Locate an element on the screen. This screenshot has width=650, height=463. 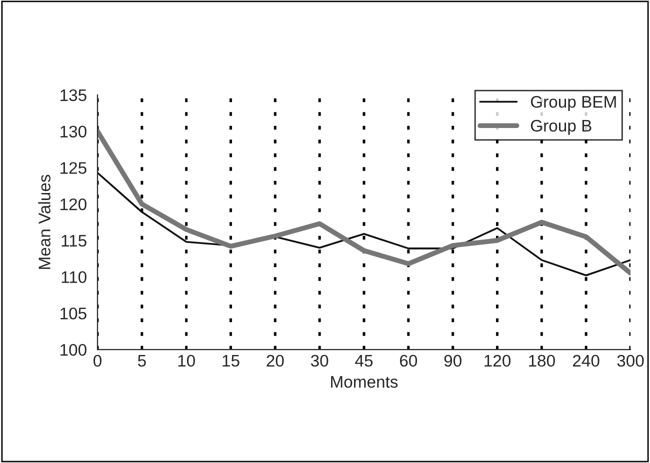
y-axis-title: Mean Values is located at coordinates (44, 221).